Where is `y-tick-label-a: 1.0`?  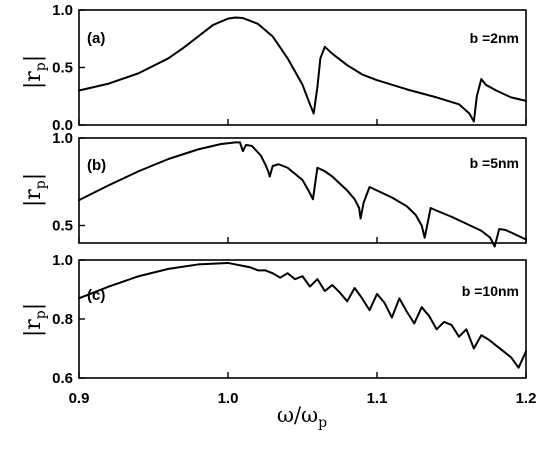
y-tick-label-a: 1.0 is located at coordinates (62, 10).